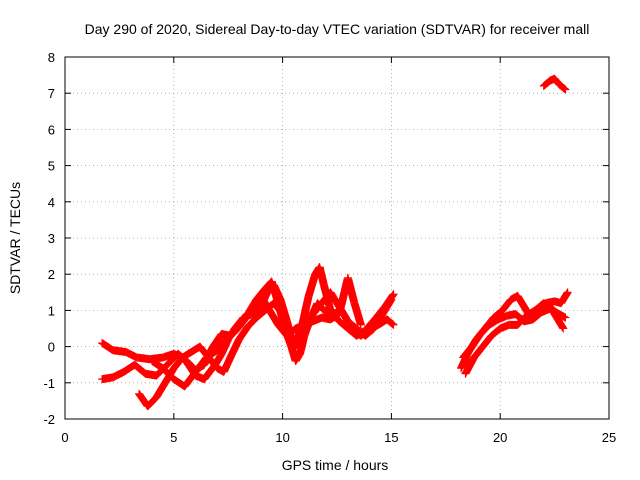 The image size is (640, 480). Describe the element at coordinates (335, 465) in the screenshot. I see `x-axis-label: GPS time / hours` at that location.